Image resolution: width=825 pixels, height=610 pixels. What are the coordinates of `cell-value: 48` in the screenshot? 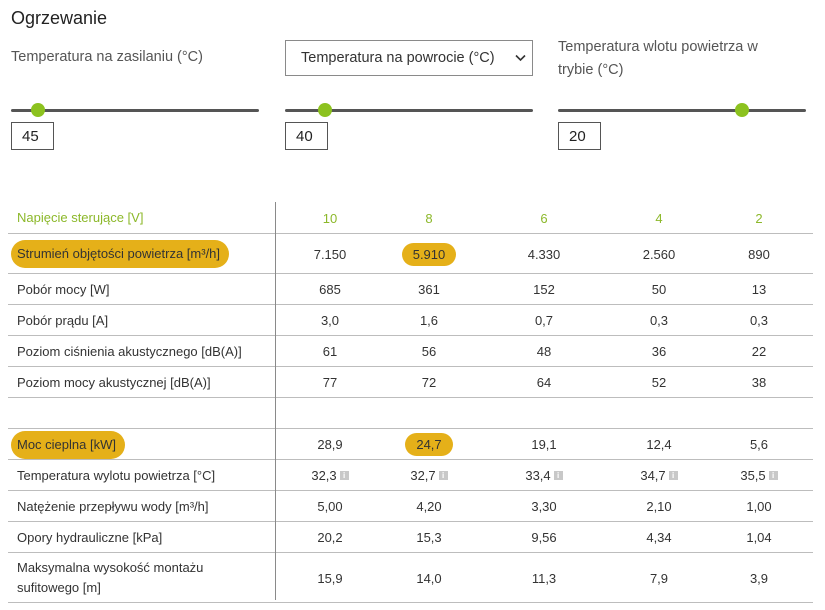 It's located at (544, 351).